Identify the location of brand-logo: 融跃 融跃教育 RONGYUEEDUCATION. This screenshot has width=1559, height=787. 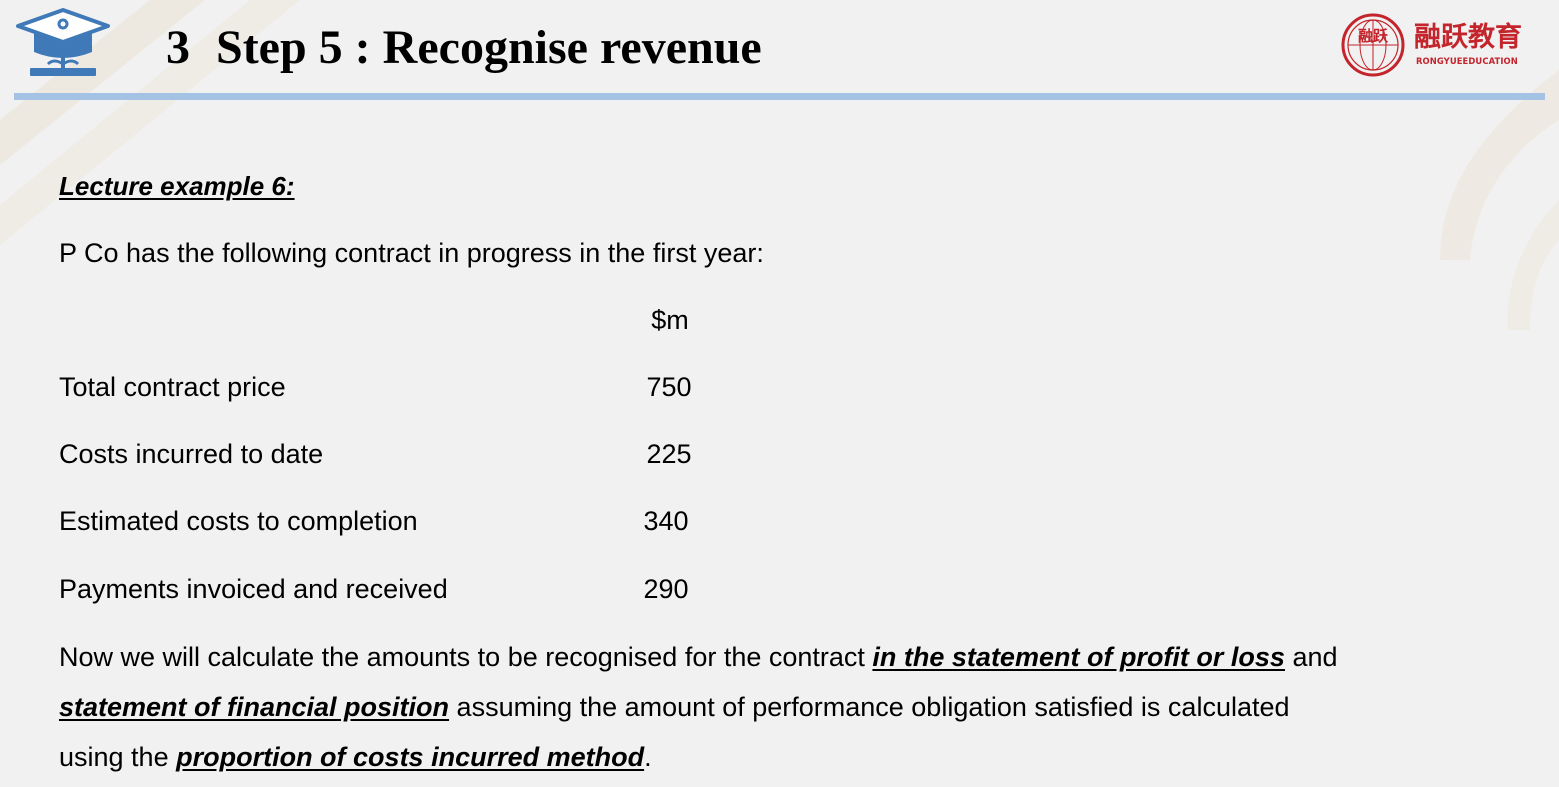
(1436, 45).